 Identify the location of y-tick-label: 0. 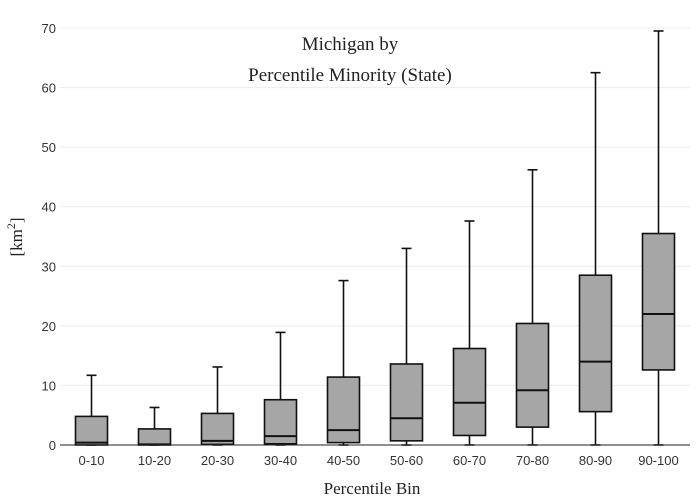
(52, 445).